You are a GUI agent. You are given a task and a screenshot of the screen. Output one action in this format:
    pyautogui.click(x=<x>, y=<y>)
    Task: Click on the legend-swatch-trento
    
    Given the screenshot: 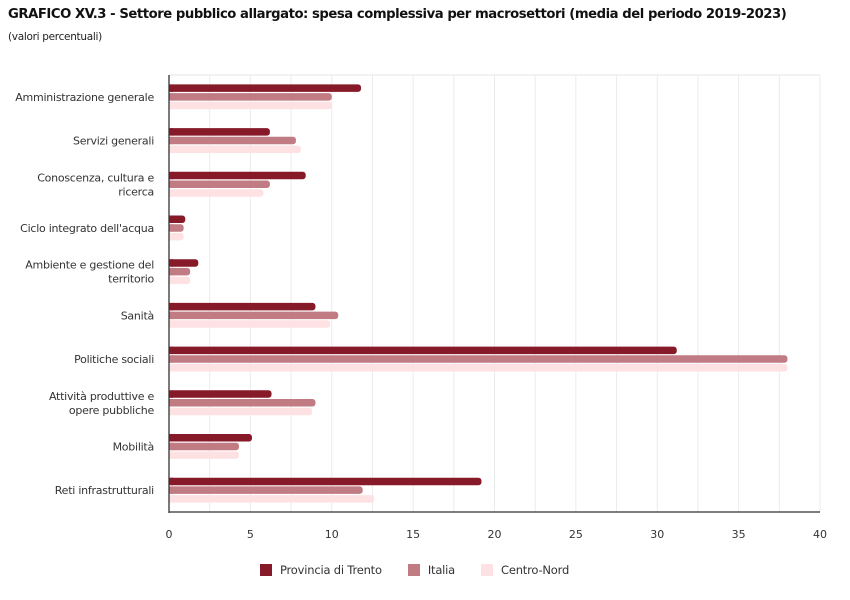 What is the action you would take?
    pyautogui.click(x=266, y=570)
    